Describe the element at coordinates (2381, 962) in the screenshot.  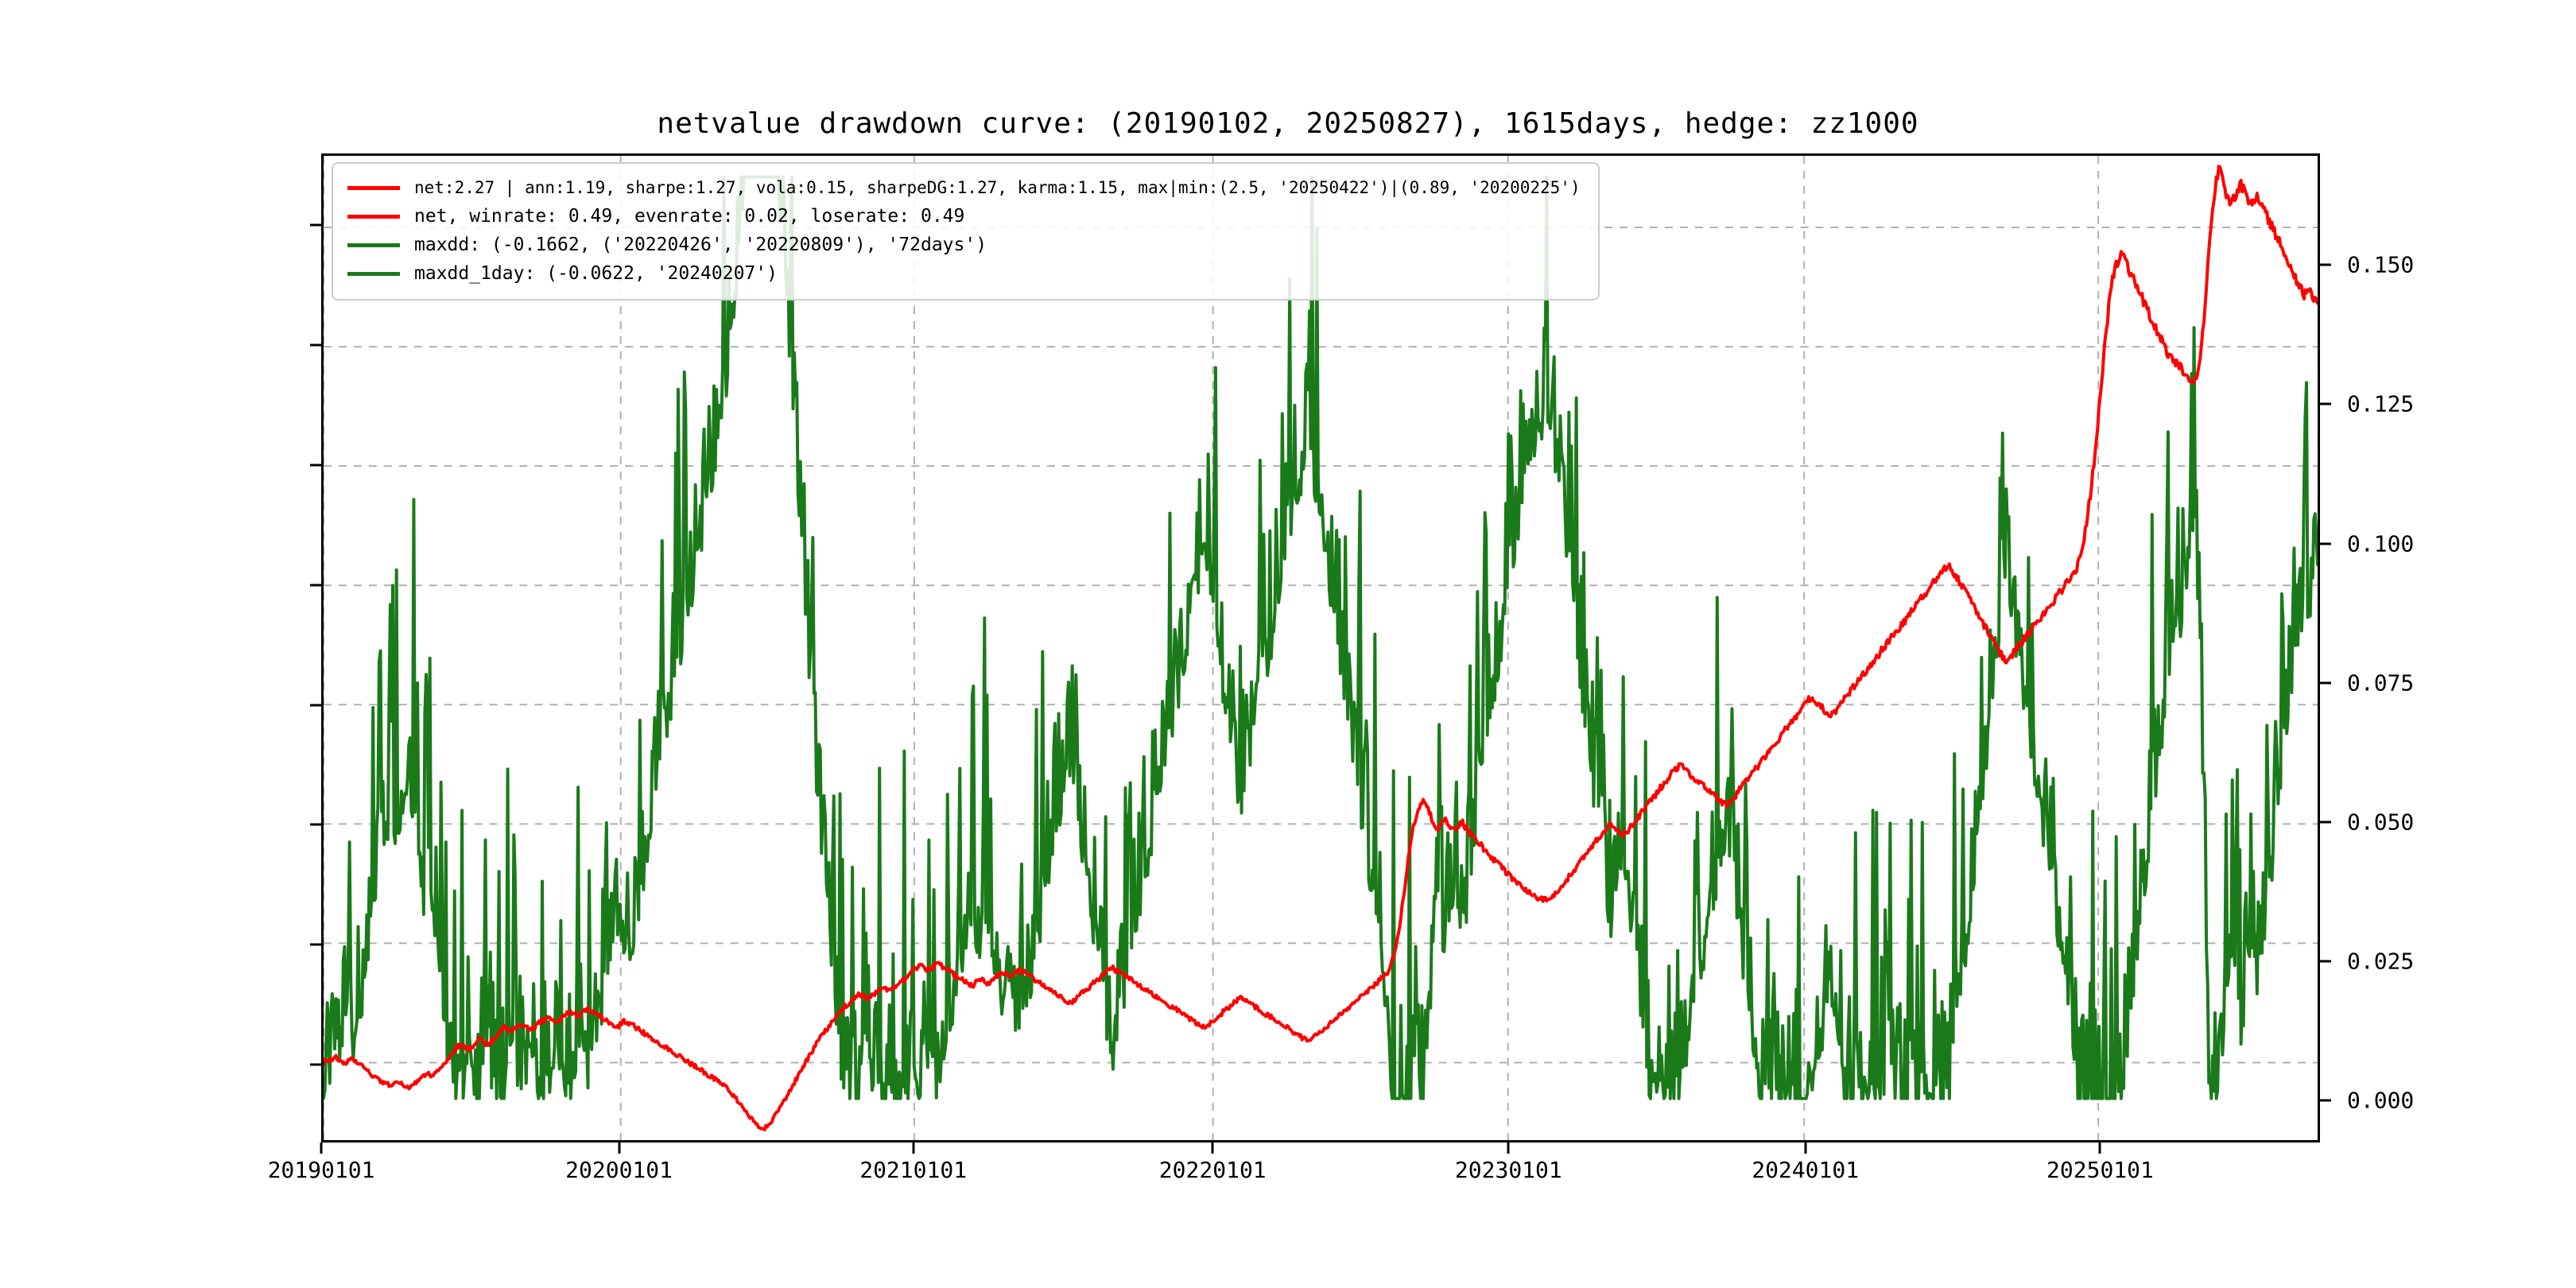
I see `y-tick-label-right: 0.025` at that location.